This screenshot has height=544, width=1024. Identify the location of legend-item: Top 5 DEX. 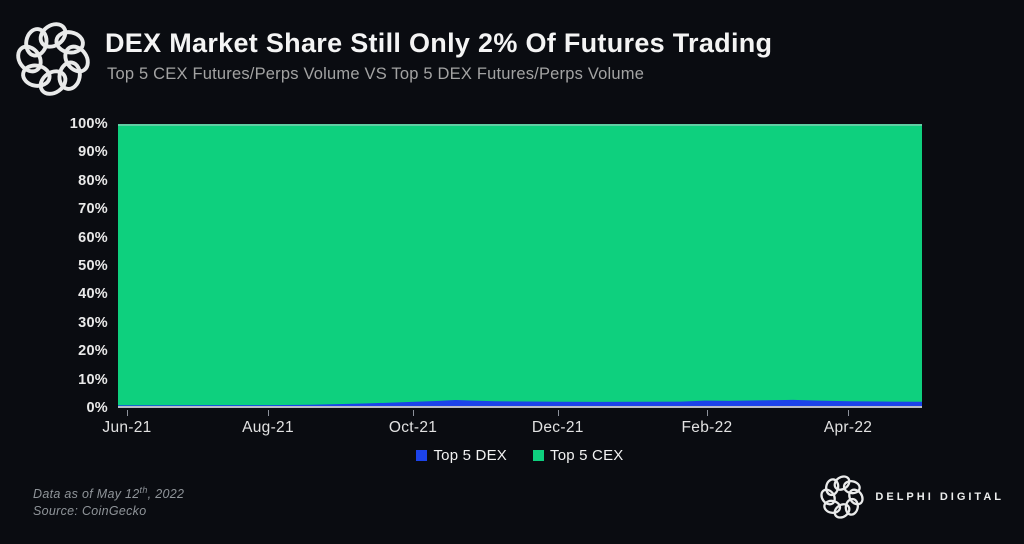
(461, 455).